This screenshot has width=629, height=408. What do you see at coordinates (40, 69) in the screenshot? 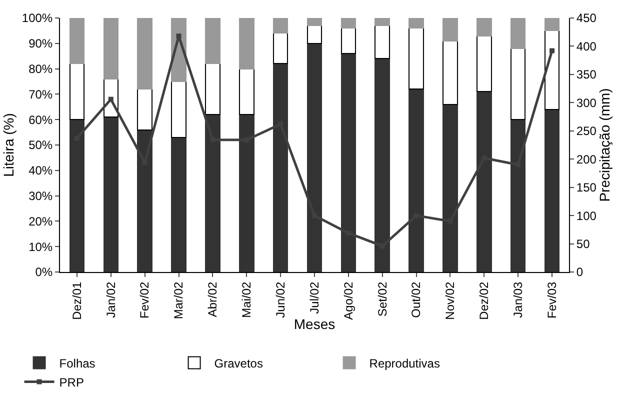
I see `y-tick-label: 80%` at bounding box center [40, 69].